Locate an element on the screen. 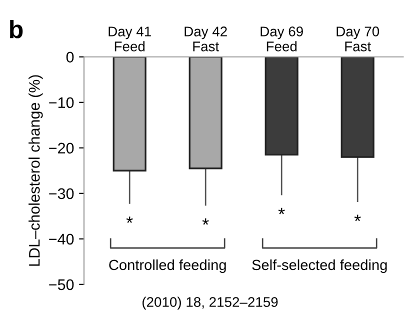 The image size is (420, 316). annotation: Controlled feeding is located at coordinates (167, 266).